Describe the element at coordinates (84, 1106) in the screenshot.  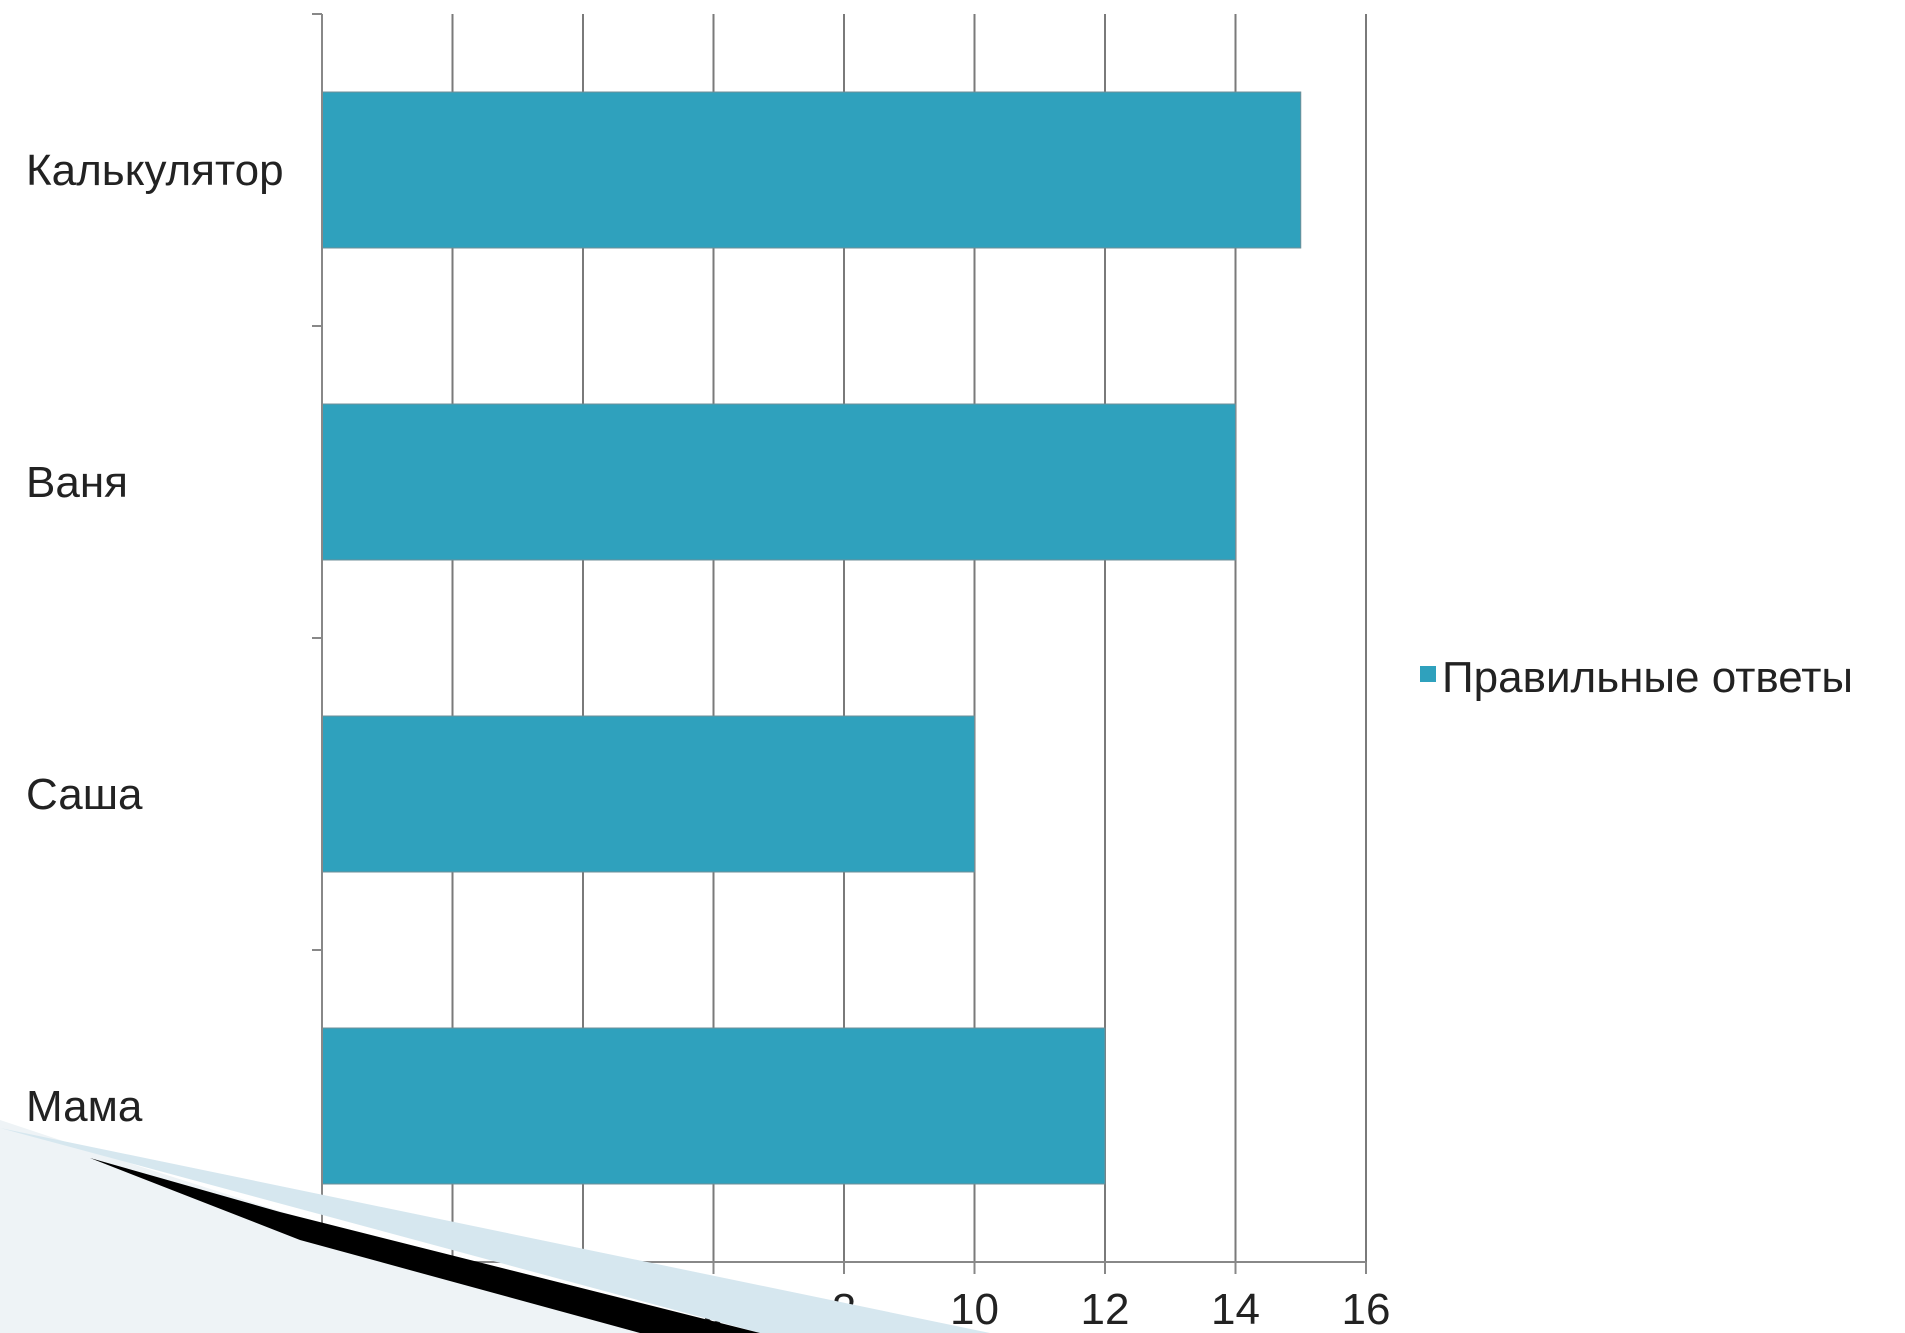
I see `category-label-3: Мама` at that location.